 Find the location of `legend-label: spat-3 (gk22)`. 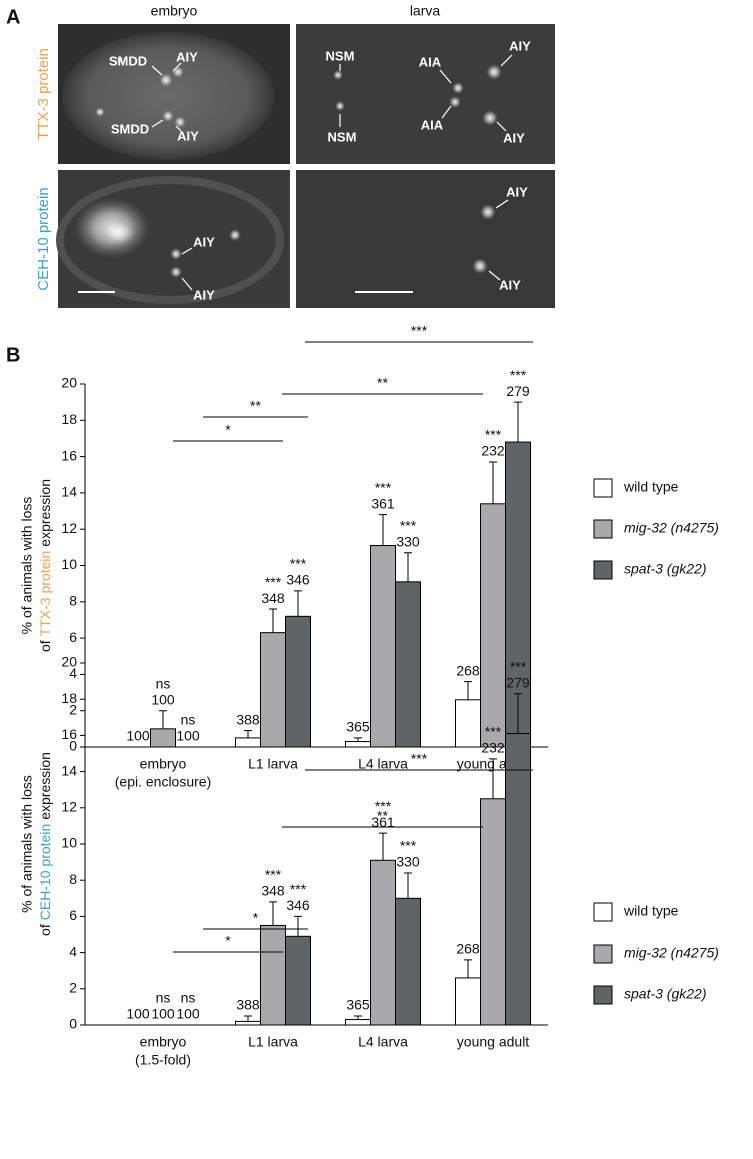

legend-label: spat-3 (gk22) is located at coordinates (665, 569).